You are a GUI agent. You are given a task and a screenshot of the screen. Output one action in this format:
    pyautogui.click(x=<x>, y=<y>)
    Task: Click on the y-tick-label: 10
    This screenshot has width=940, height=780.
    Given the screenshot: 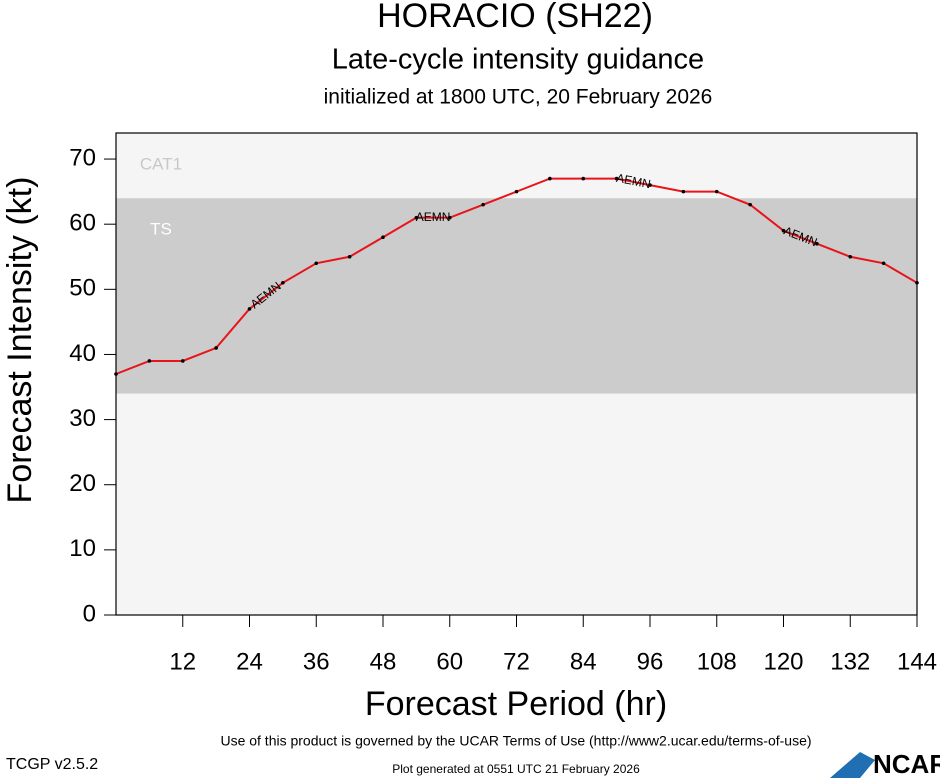 What is the action you would take?
    pyautogui.click(x=82, y=548)
    